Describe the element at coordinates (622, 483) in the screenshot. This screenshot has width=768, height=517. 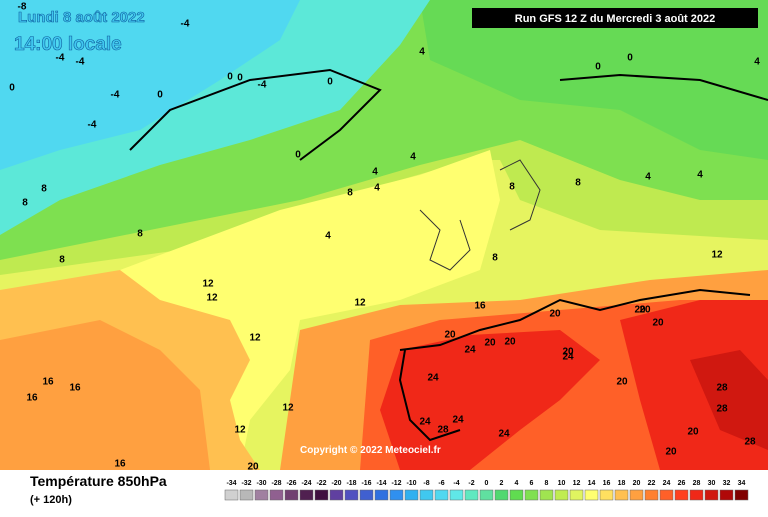
I see `legend-value: 18` at that location.